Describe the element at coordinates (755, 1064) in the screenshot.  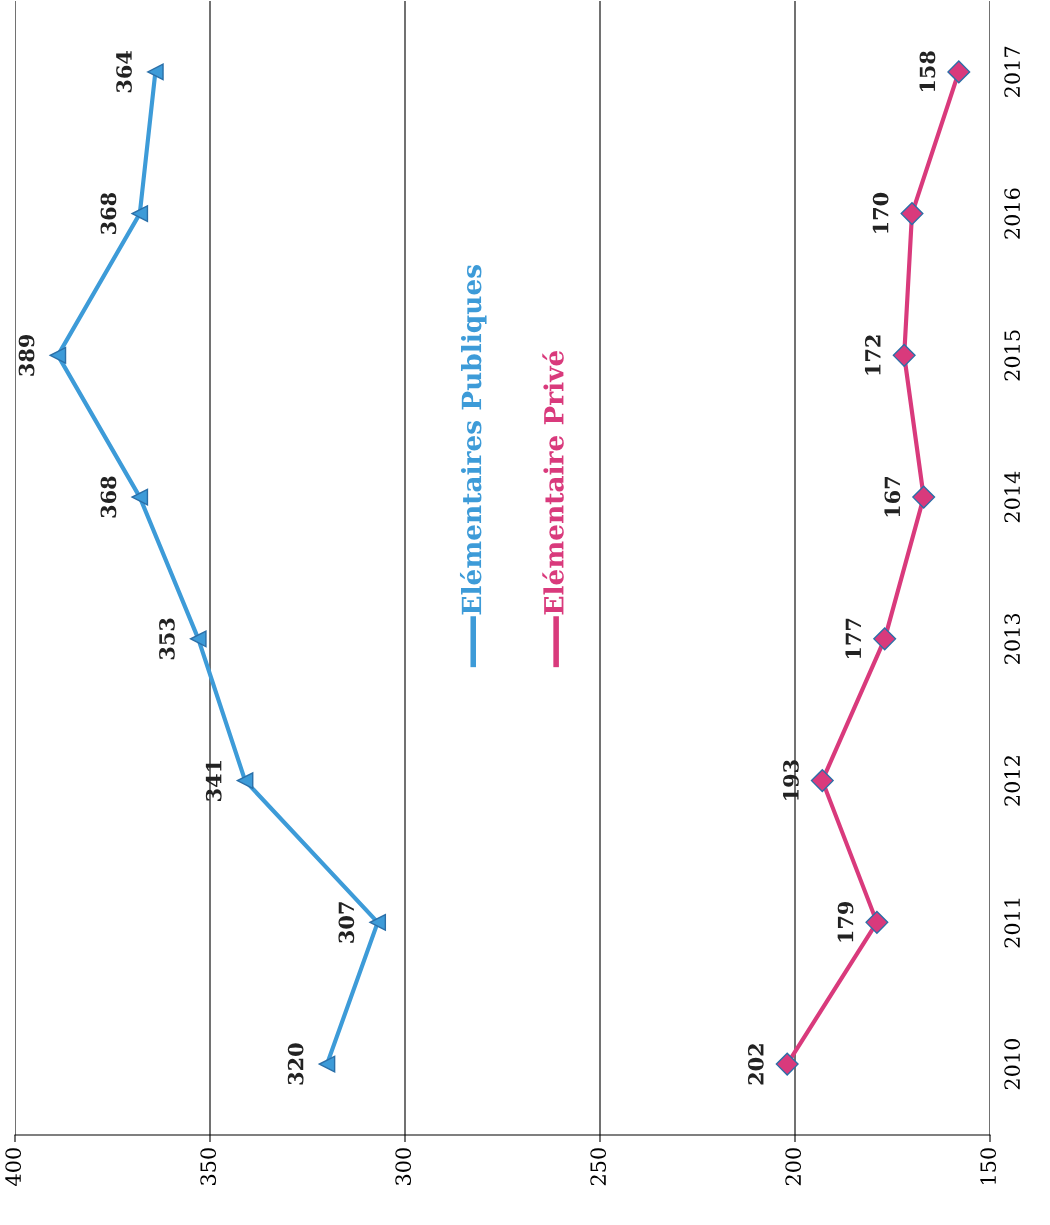
I see `data-label: 202` at that location.